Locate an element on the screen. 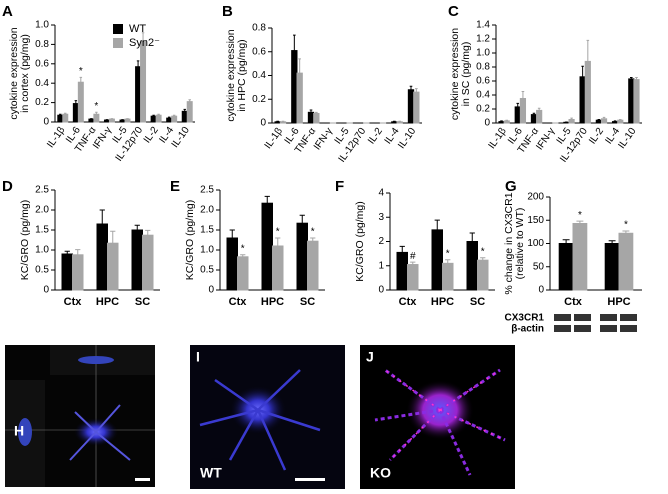 This screenshot has width=668, height=494. blot-band is located at coordinates (628, 317).